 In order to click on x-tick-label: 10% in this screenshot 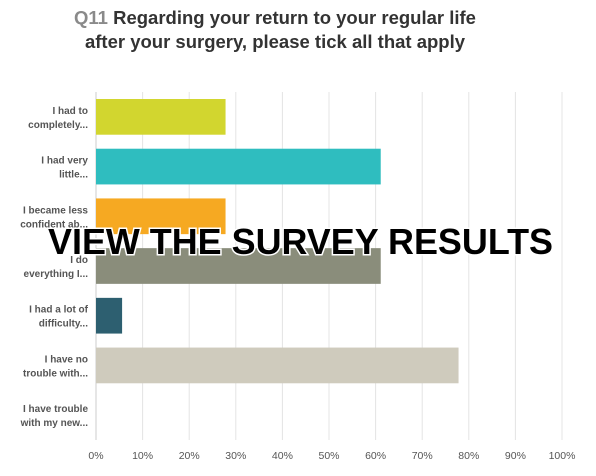, I will do `click(142, 456)`.